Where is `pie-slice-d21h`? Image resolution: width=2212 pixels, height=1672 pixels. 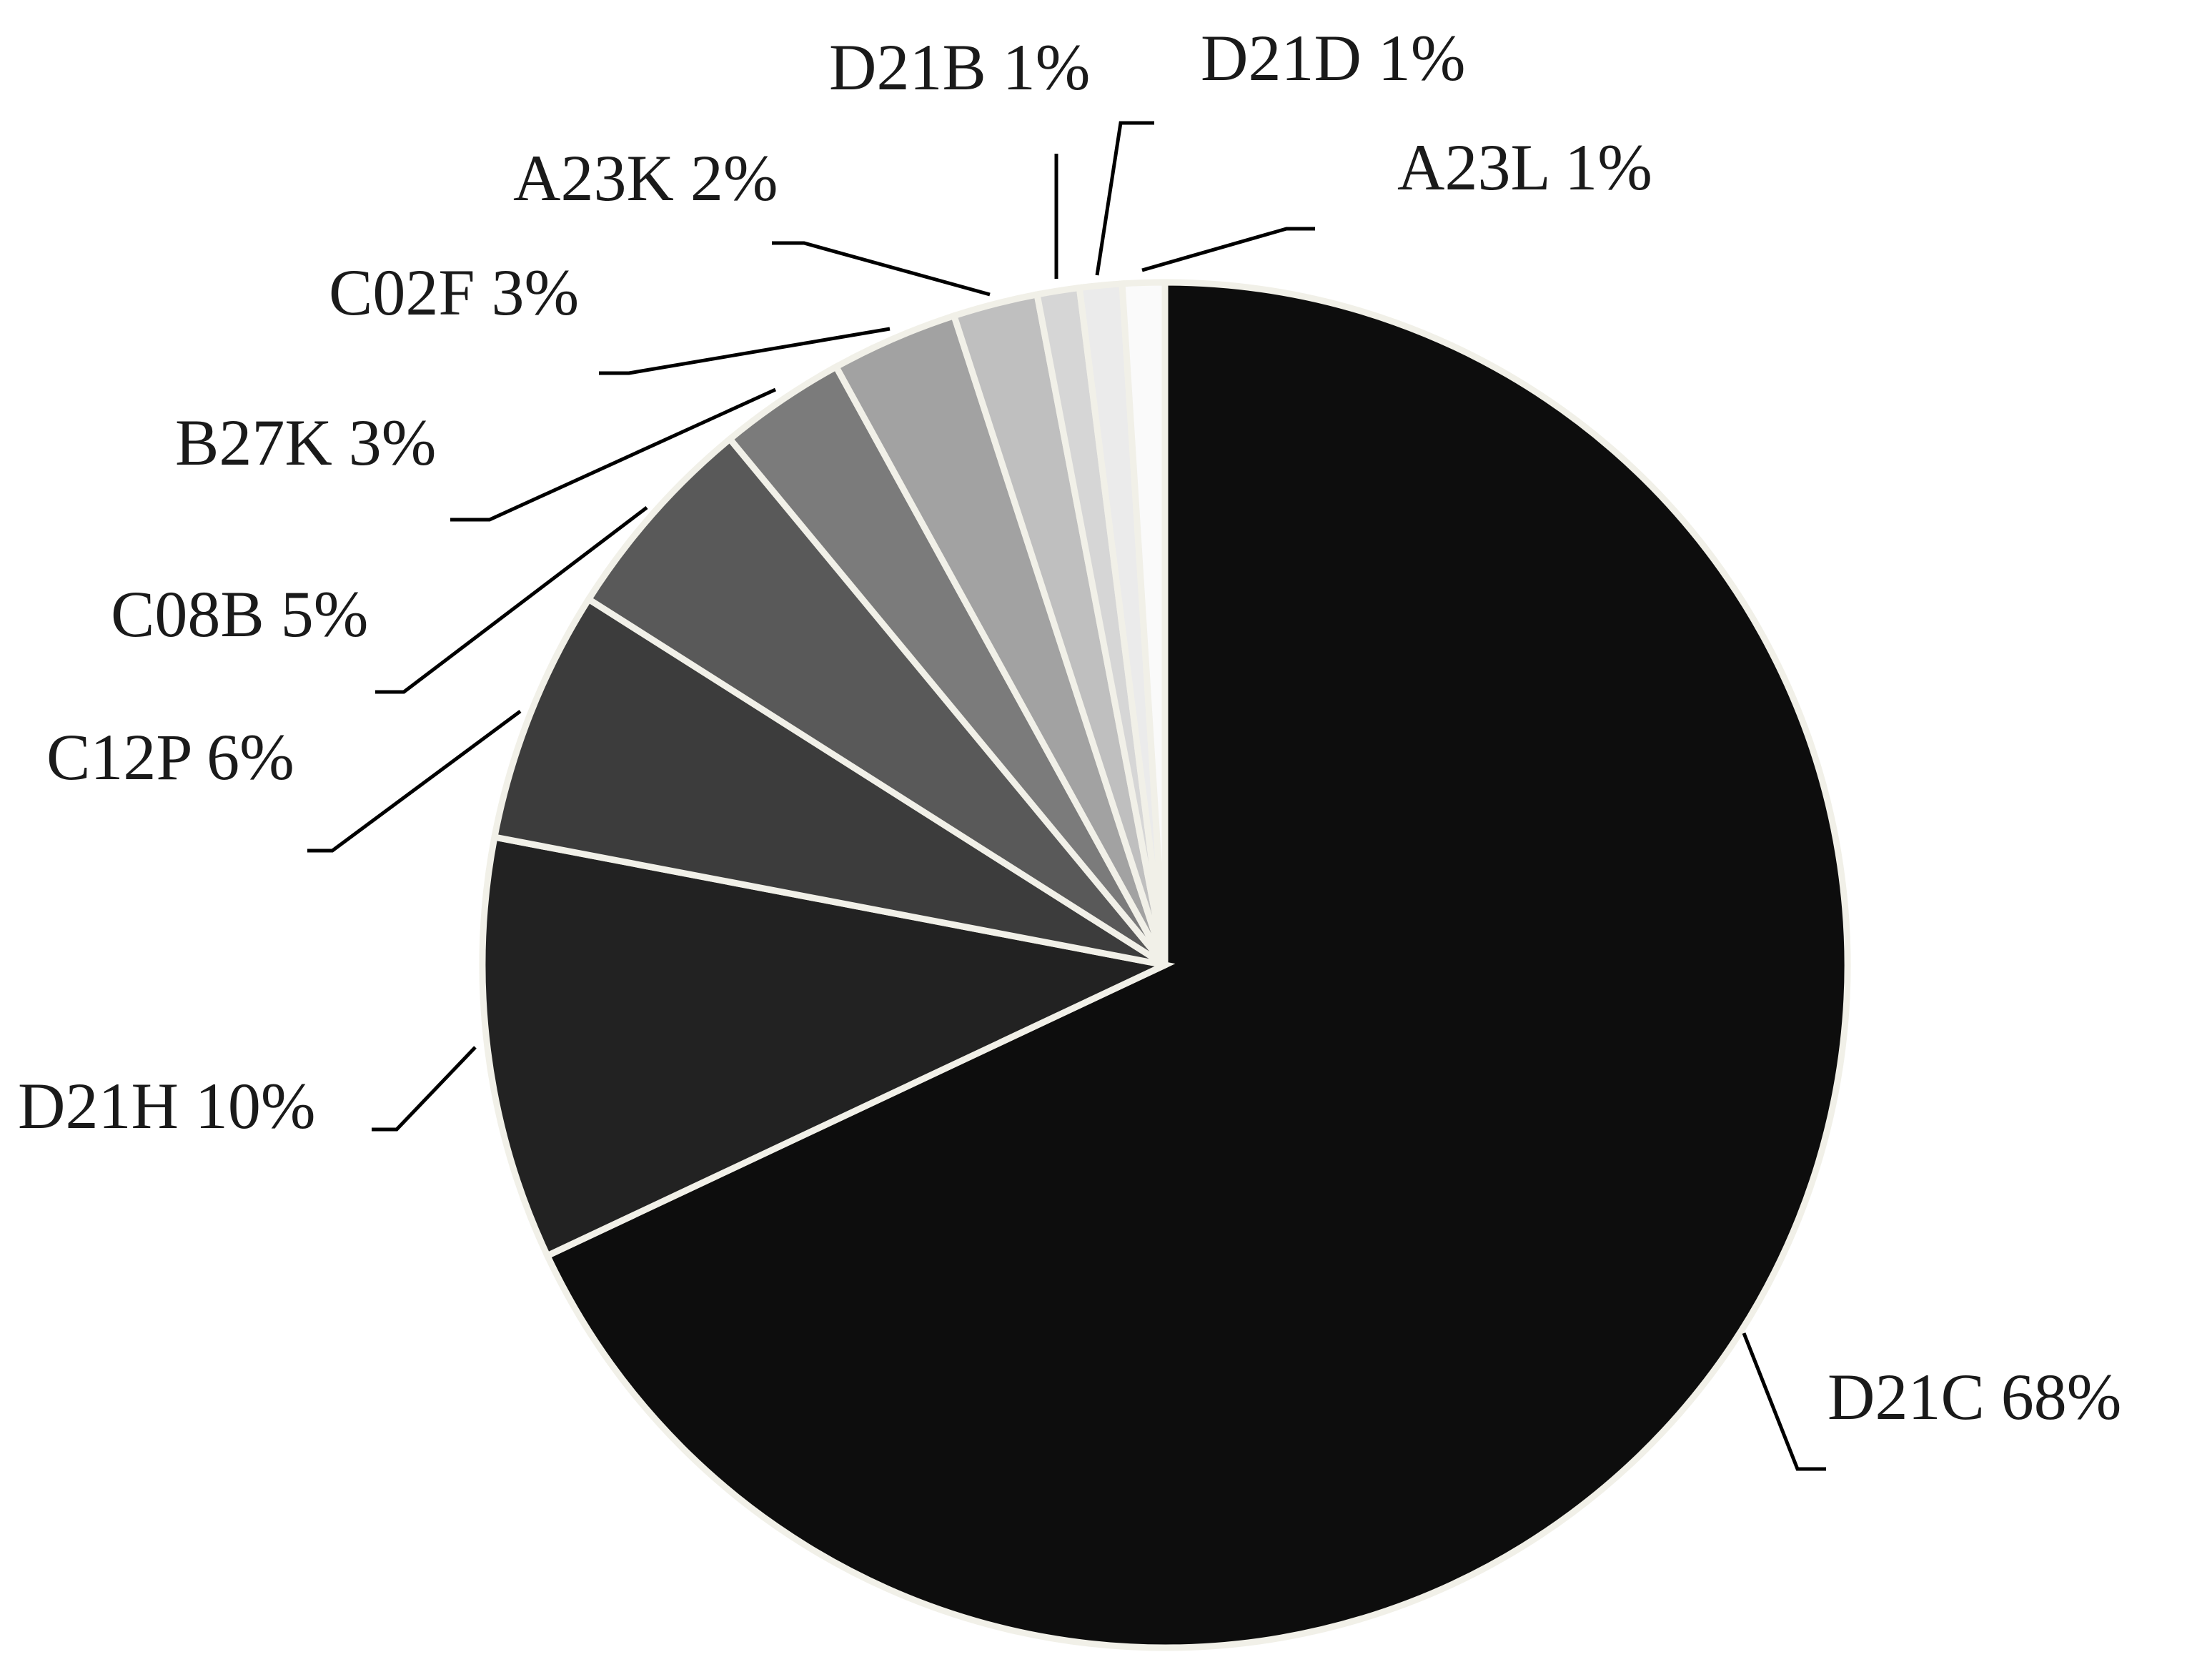
pie-slice-d21h is located at coordinates (827, 1046).